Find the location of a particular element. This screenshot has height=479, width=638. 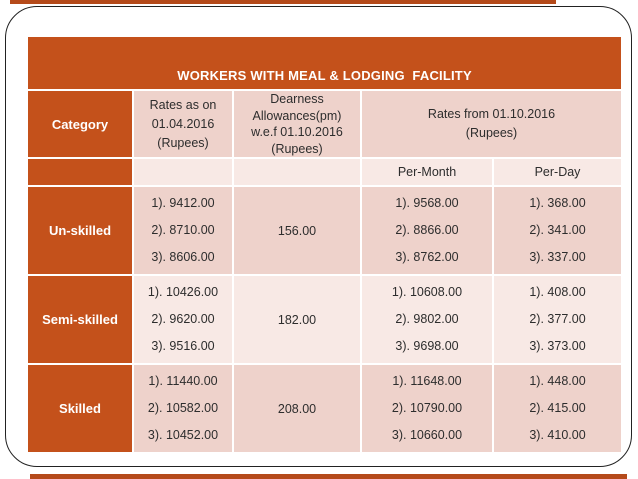

cell-per-day: 1). 408.00 2). 377.00 3). 373.00 is located at coordinates (558, 319).